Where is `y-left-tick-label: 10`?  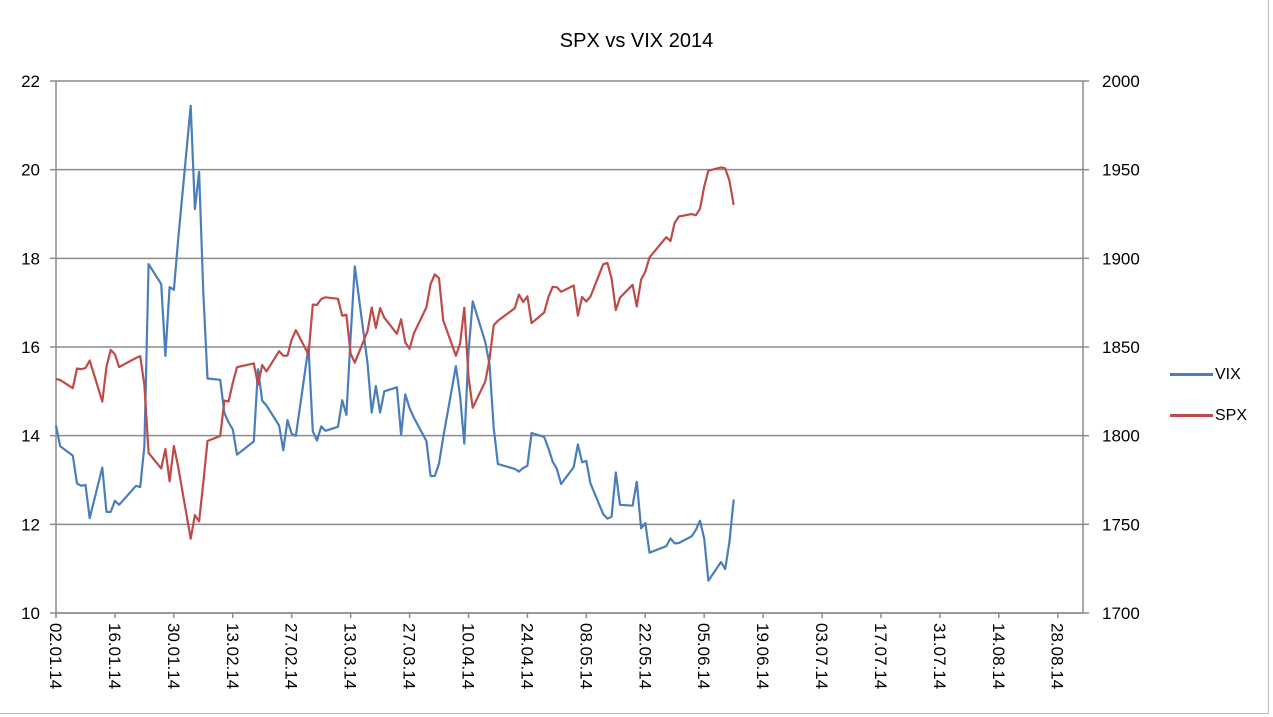
y-left-tick-label: 10 is located at coordinates (30, 613).